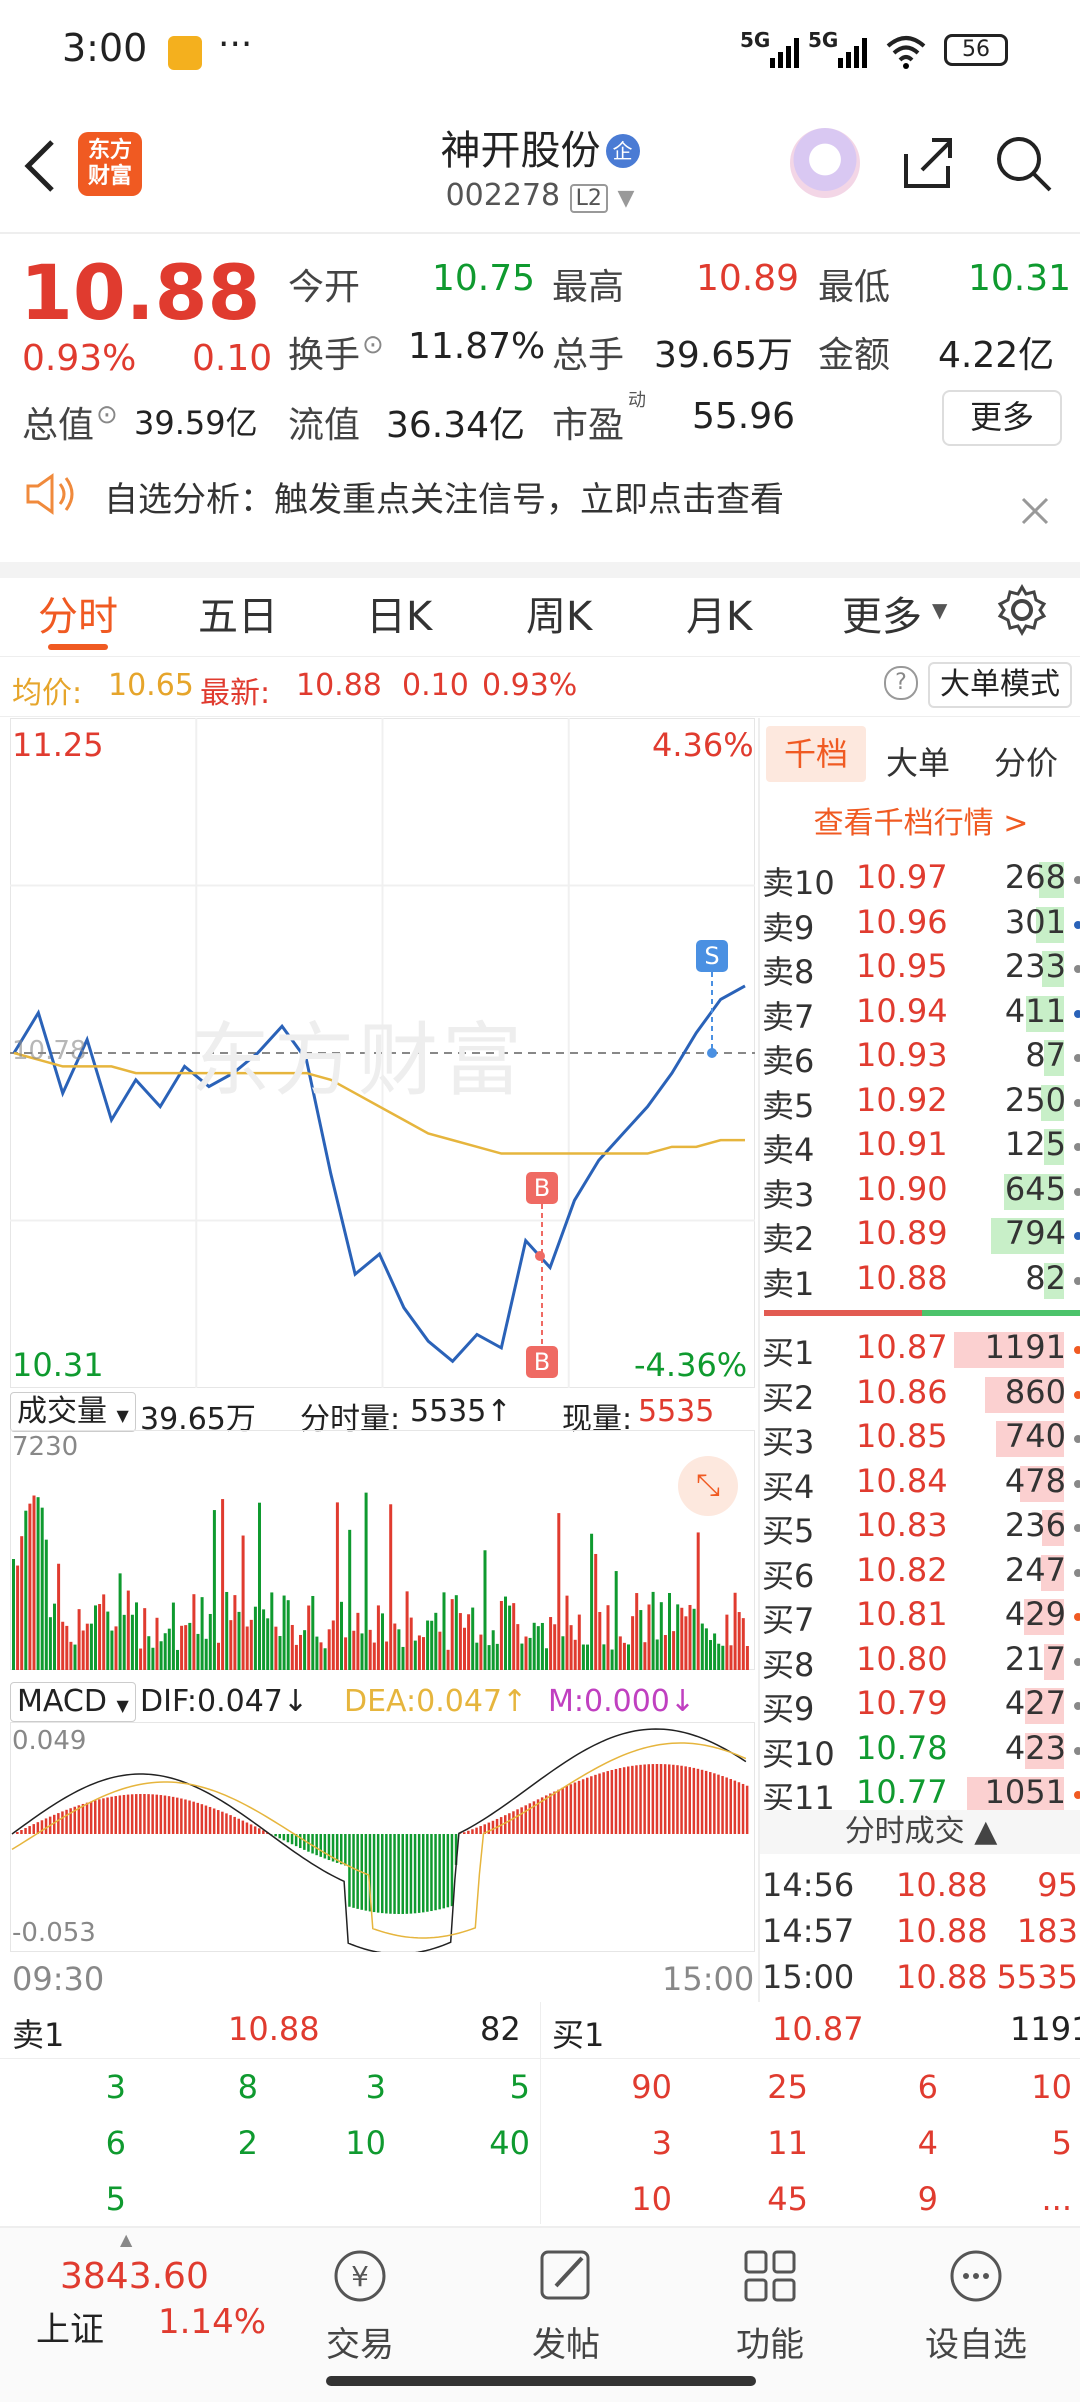  Describe the element at coordinates (1000, 685) in the screenshot. I see `large-order-mode-button: 大单模式` at that location.